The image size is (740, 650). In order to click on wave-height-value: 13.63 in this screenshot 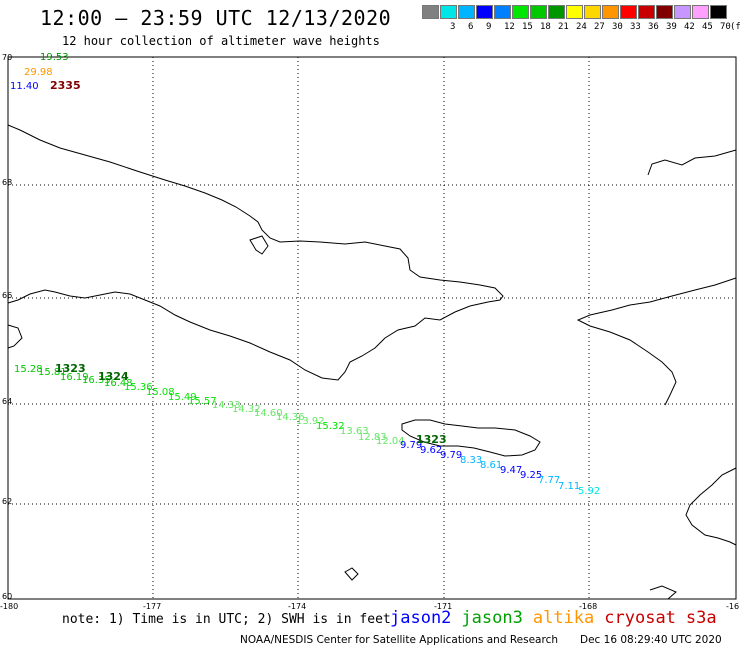, I will do `click(354, 431)`.